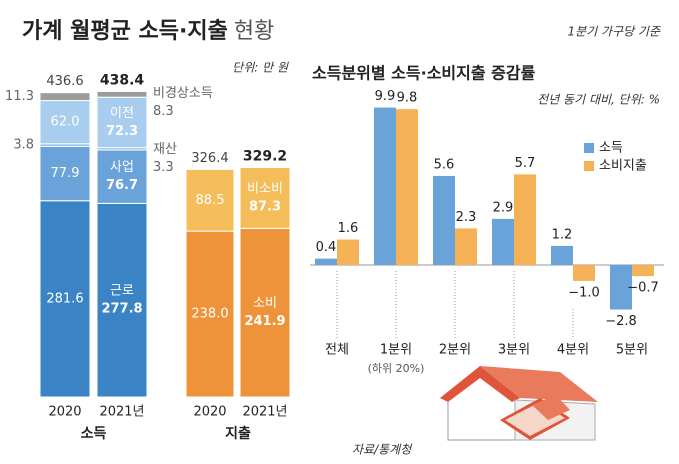 The width and height of the screenshot is (679, 464). I want to click on x-tick-label: 5분위, so click(632, 350).